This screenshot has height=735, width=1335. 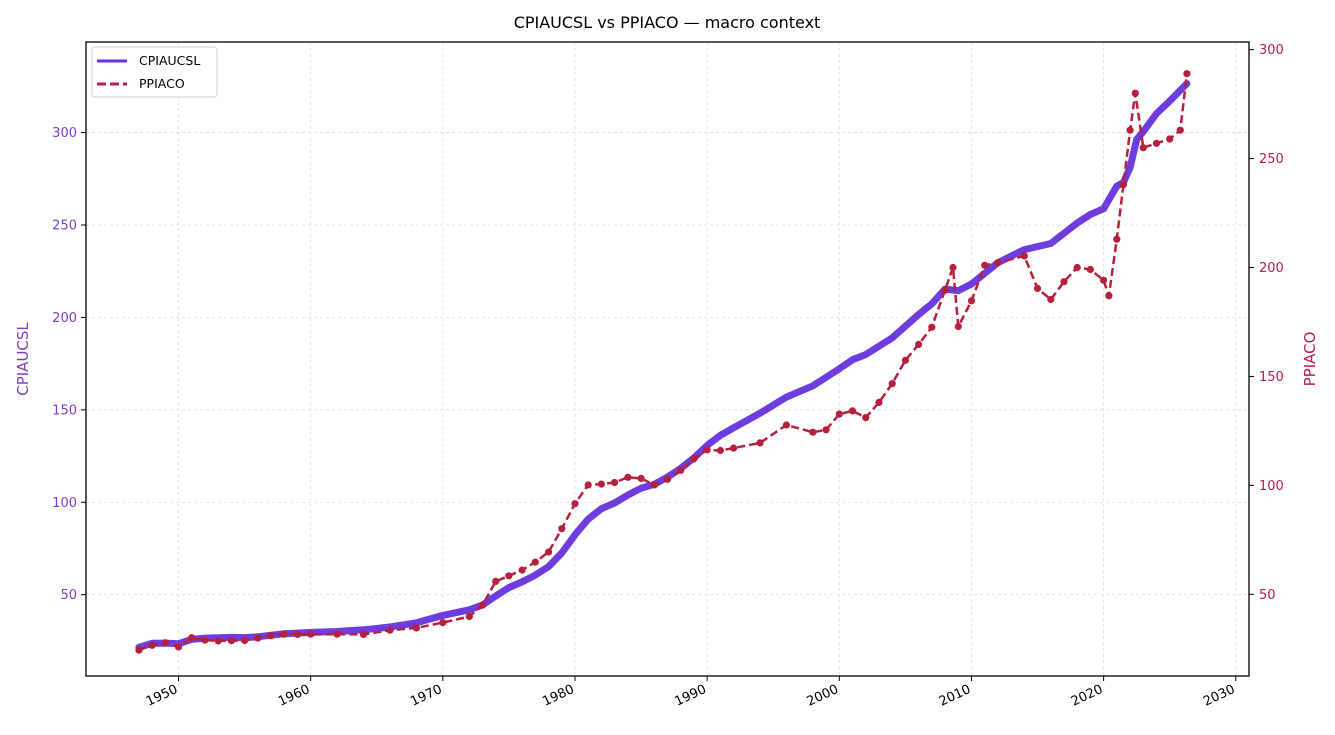 I want to click on y-axis-left: 50 100 150 200 250 300, so click(x=69, y=364).